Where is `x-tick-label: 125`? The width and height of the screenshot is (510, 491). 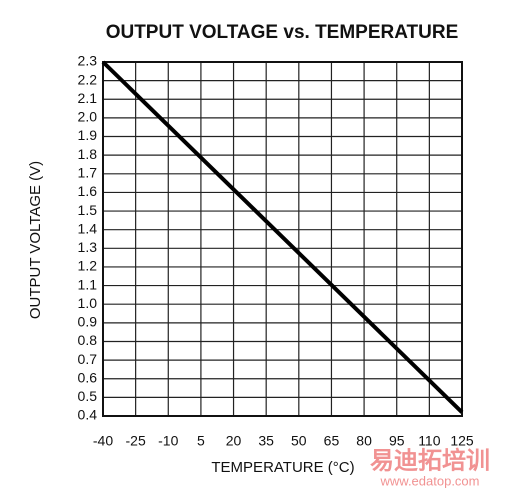
x-tick-label: 125 is located at coordinates (462, 441).